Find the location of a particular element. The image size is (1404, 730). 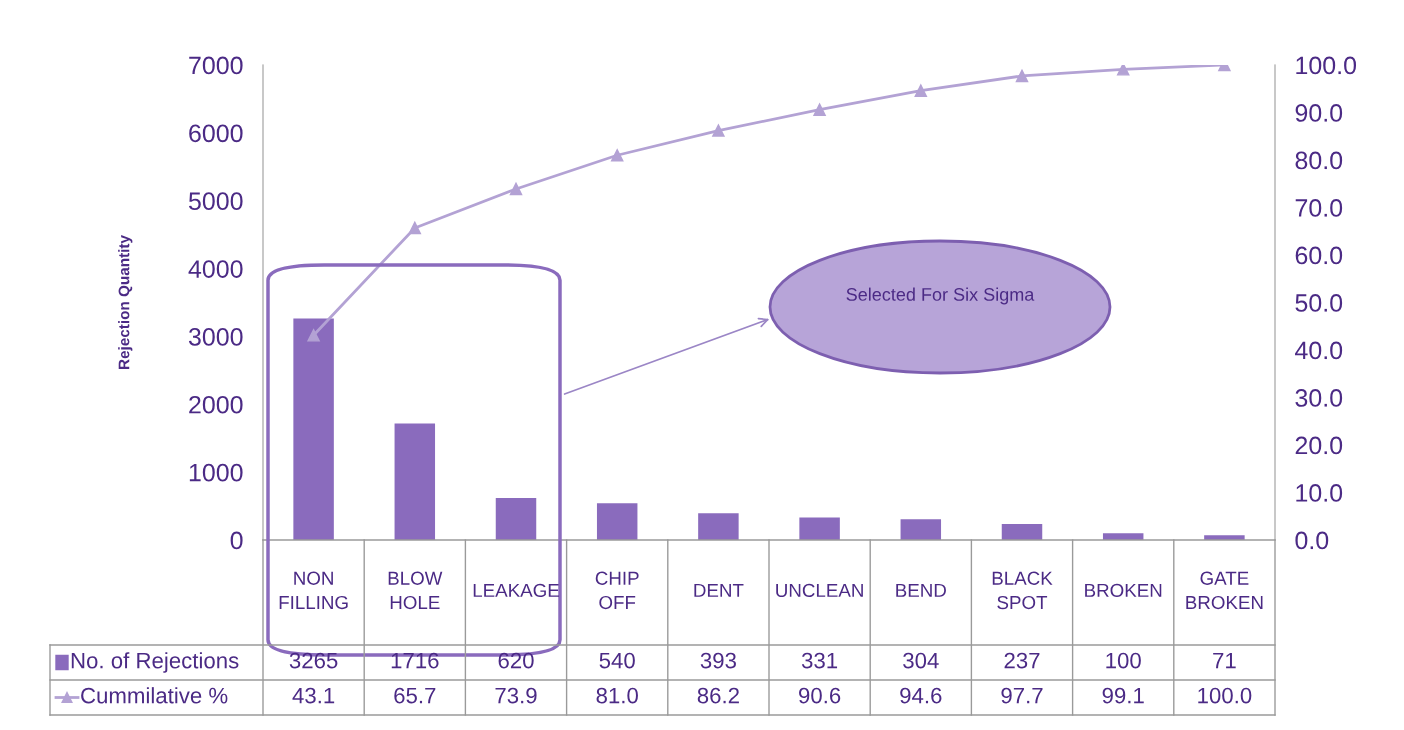

data-label: 3265 is located at coordinates (313, 660).